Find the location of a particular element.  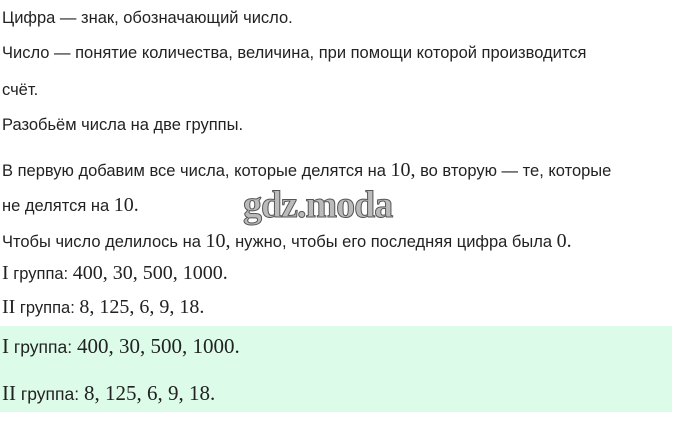

definition-digit: Цифра — знак, обозначающий число. is located at coordinates (147, 18).